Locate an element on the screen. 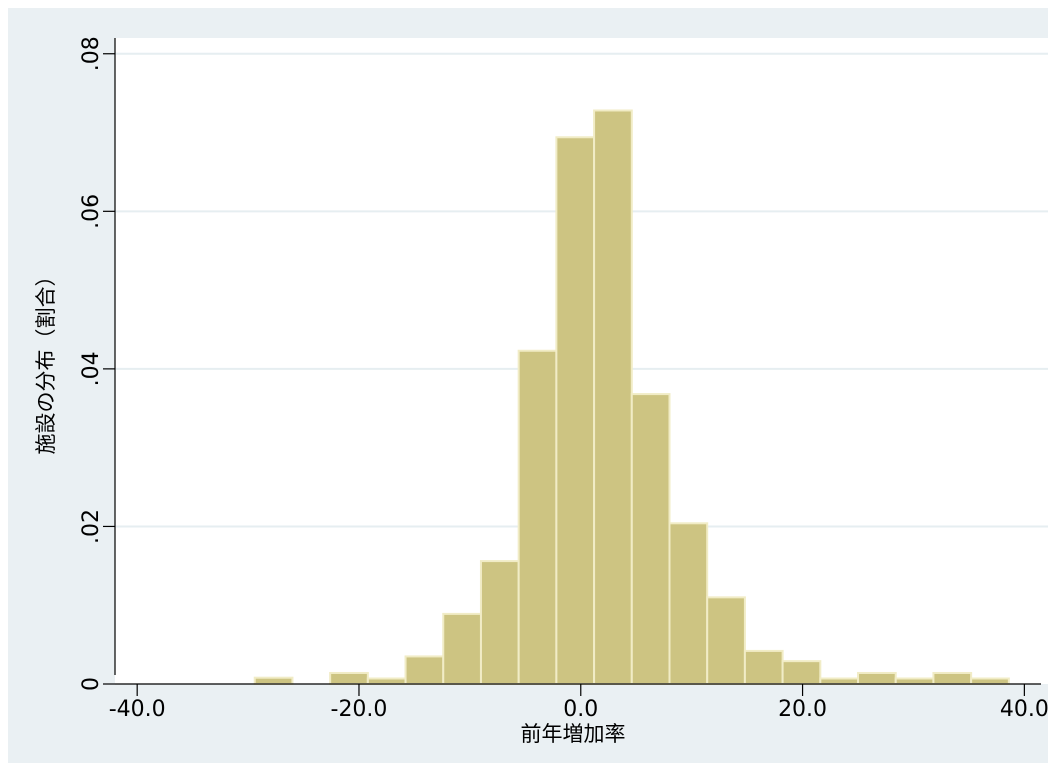 The image size is (1056, 771). x-axis-label: 前年増加率 is located at coordinates (573, 734).